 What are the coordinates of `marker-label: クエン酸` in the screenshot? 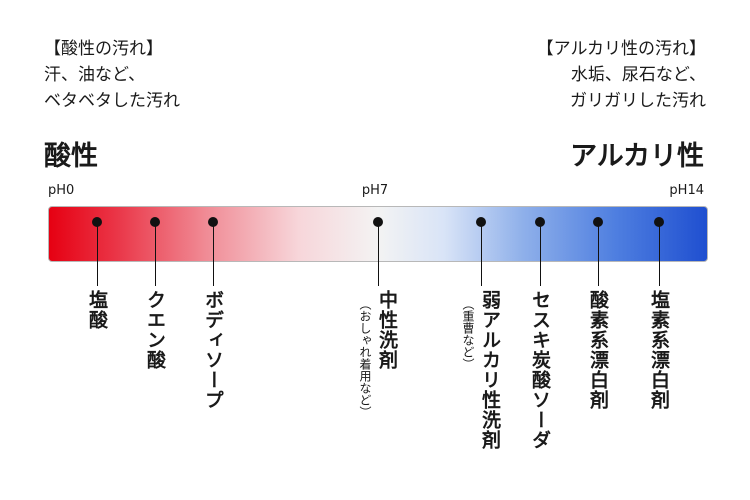 It's located at (155, 330).